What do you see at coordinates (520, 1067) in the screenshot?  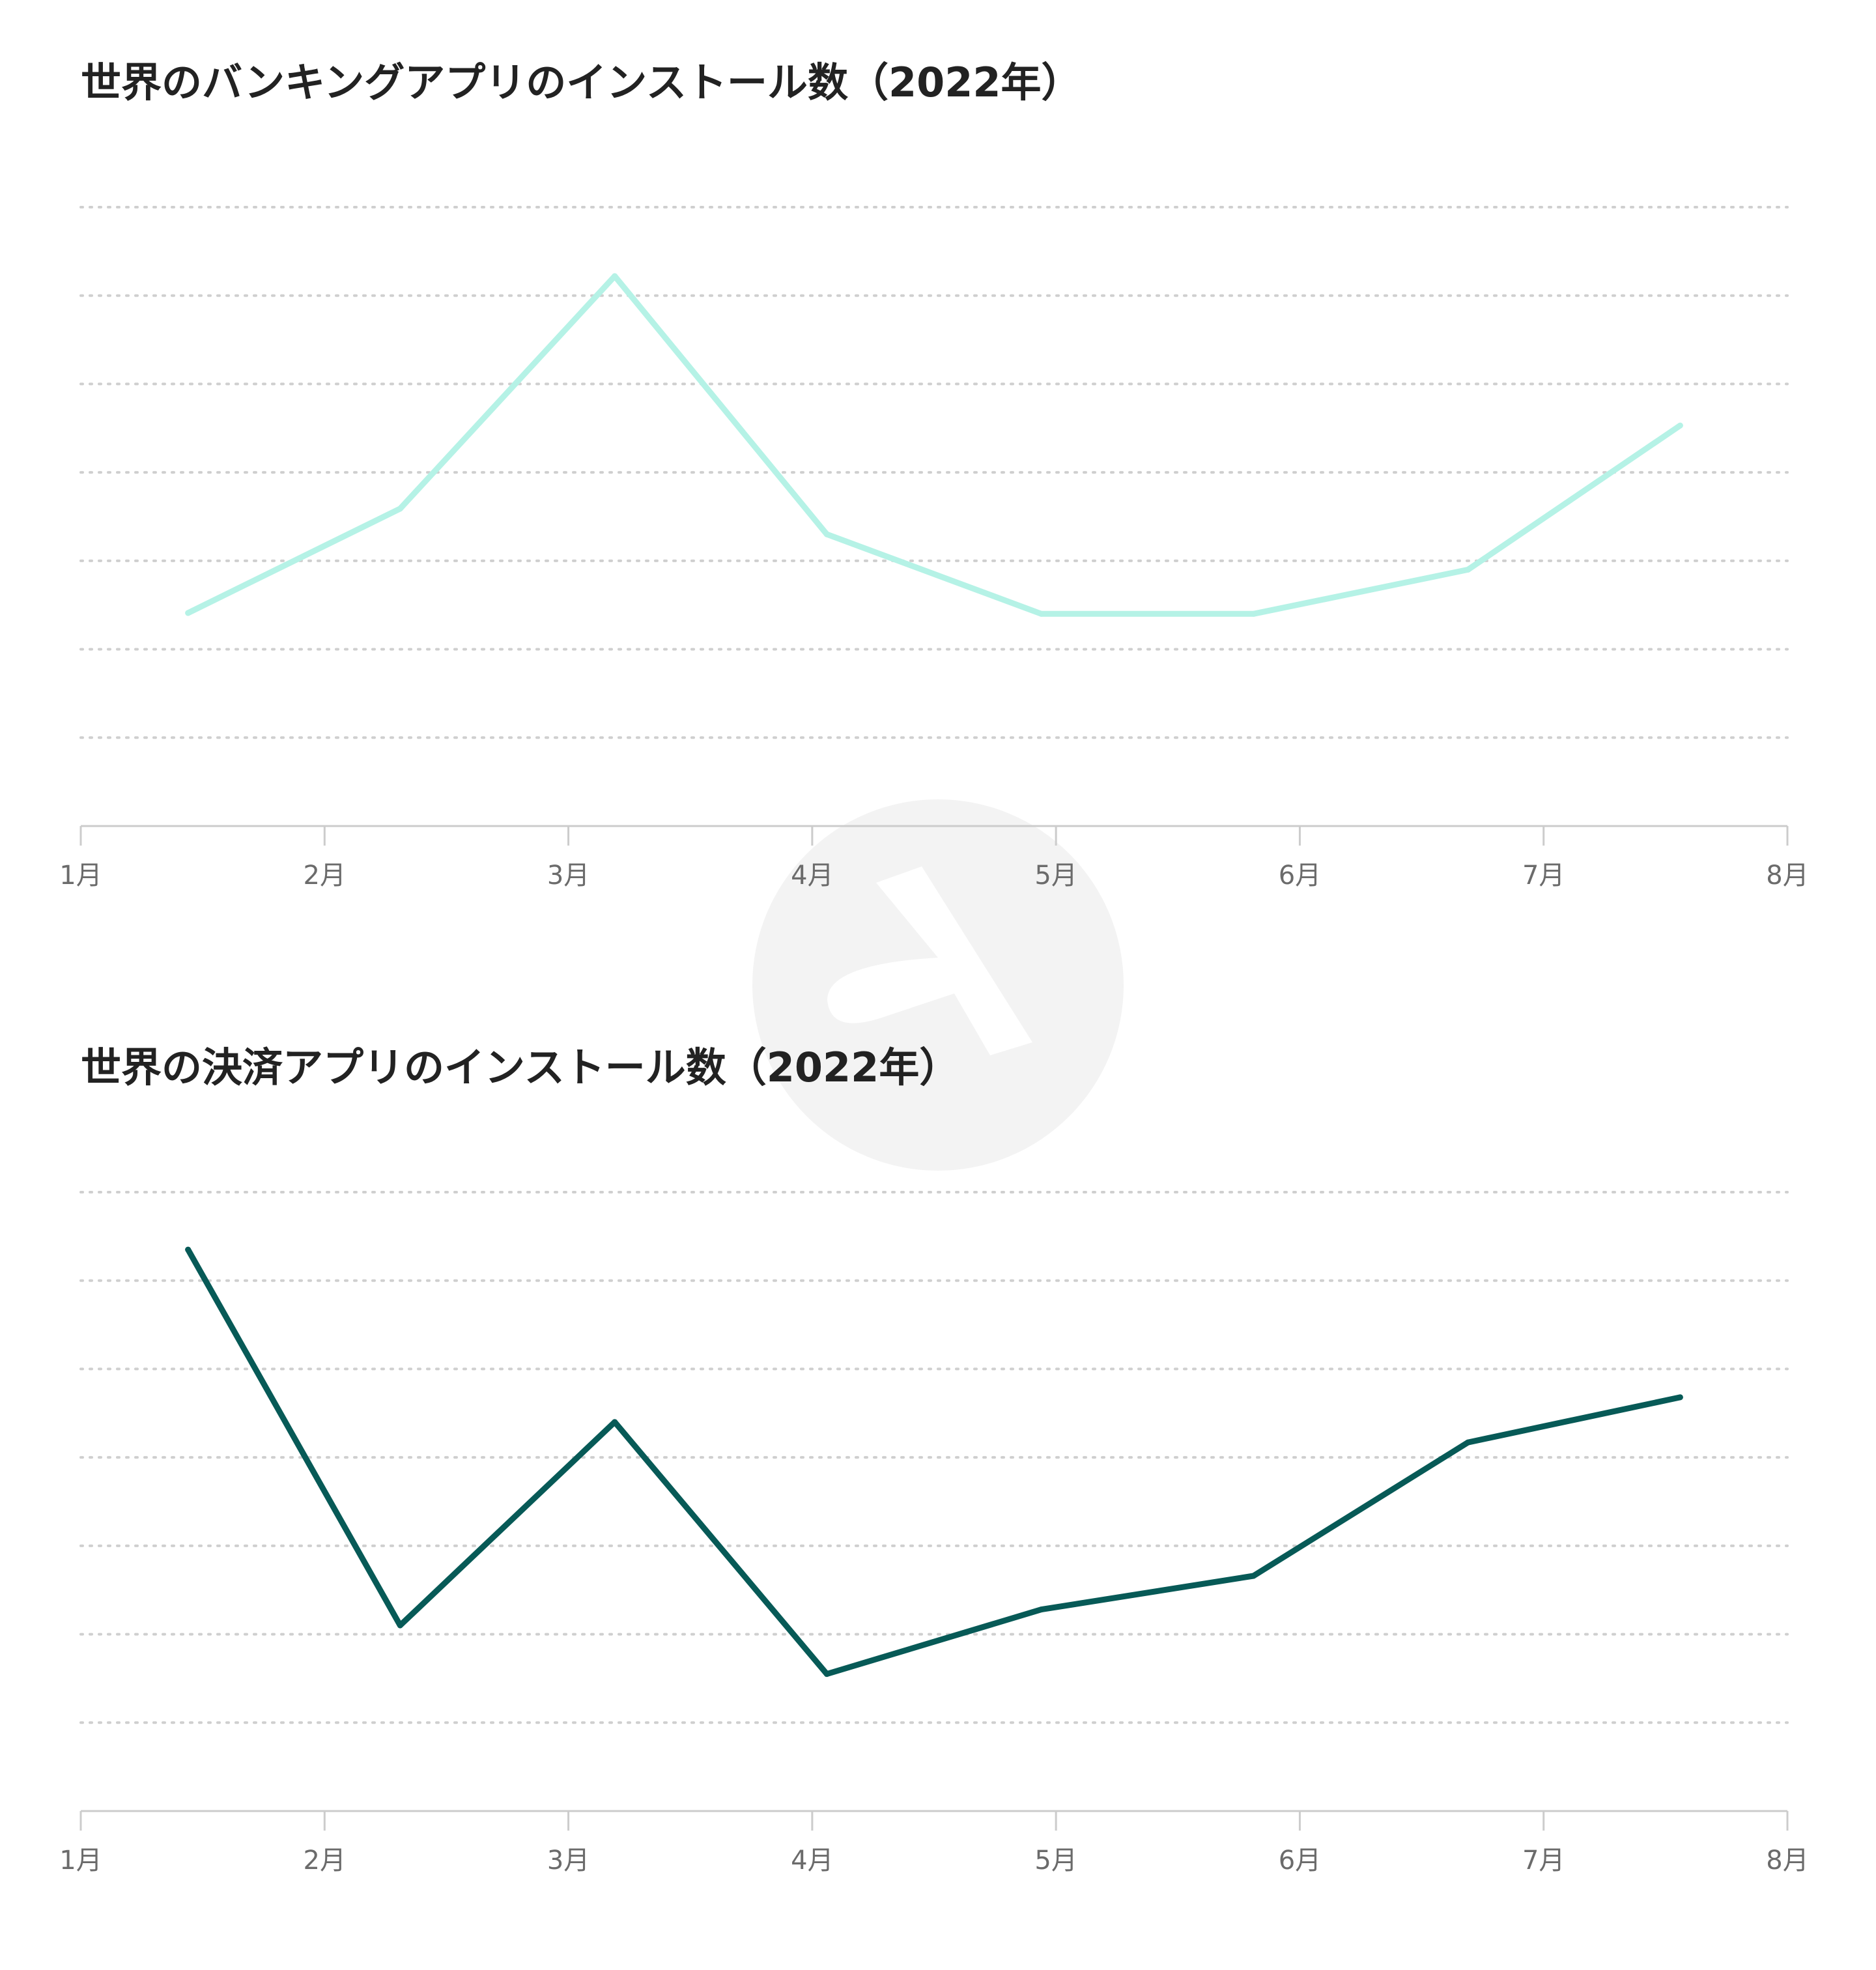 I see `chart-title: 世界の決済アプリのインストール数（2022年）` at bounding box center [520, 1067].